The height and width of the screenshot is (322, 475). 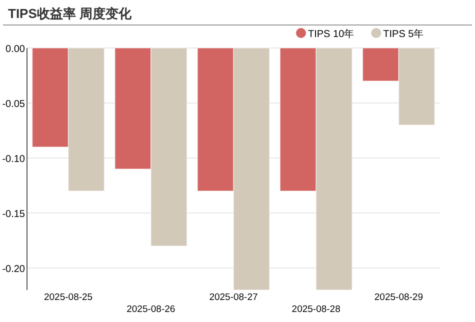 I want to click on x-tick-label: 2025-08-27, so click(x=233, y=297).